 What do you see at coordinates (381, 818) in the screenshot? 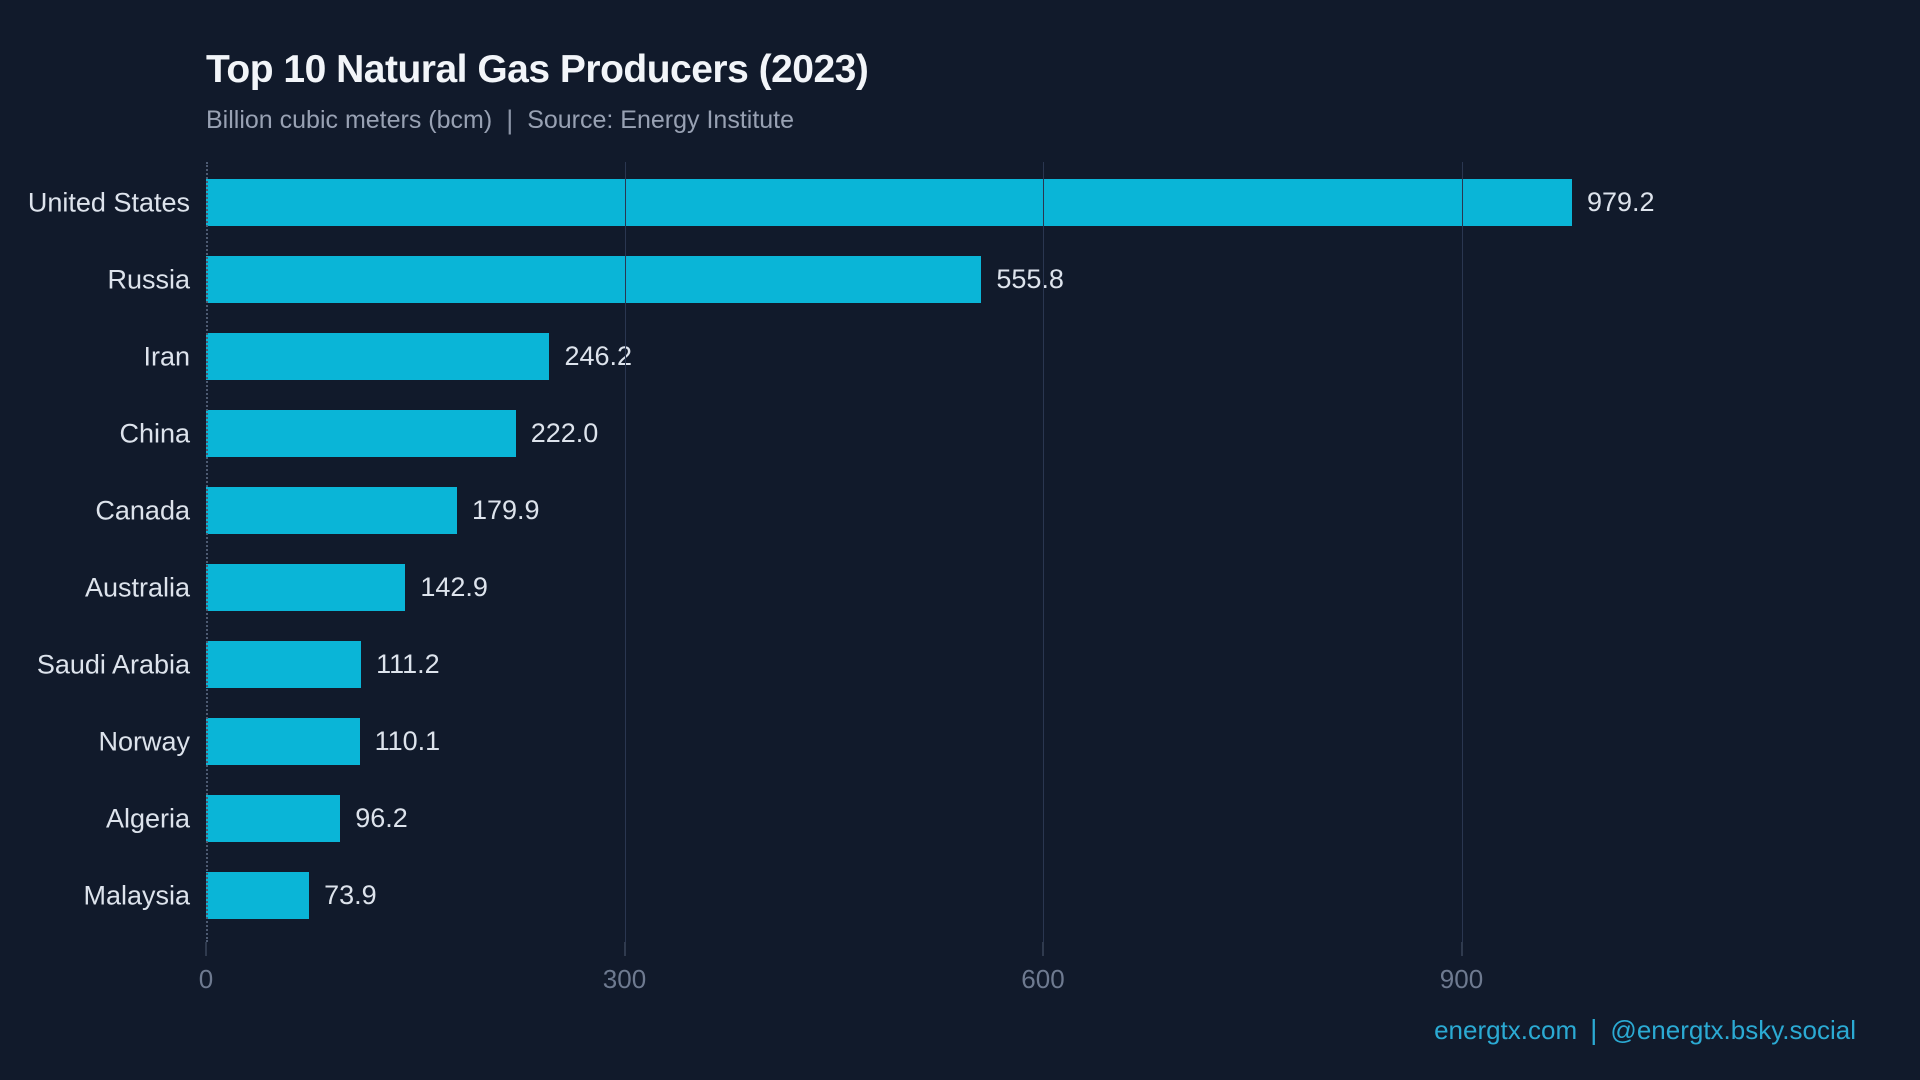
I see `value-label: 96.2` at bounding box center [381, 818].